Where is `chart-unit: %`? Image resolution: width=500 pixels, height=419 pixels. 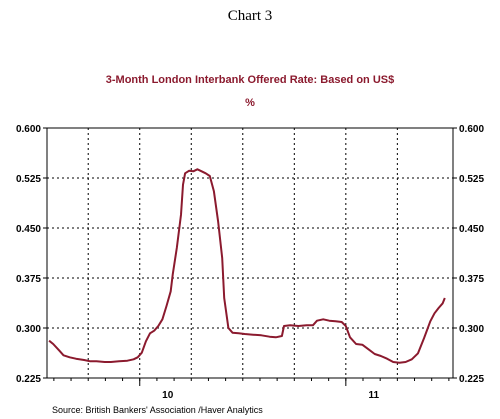 chart-unit: % is located at coordinates (250, 103).